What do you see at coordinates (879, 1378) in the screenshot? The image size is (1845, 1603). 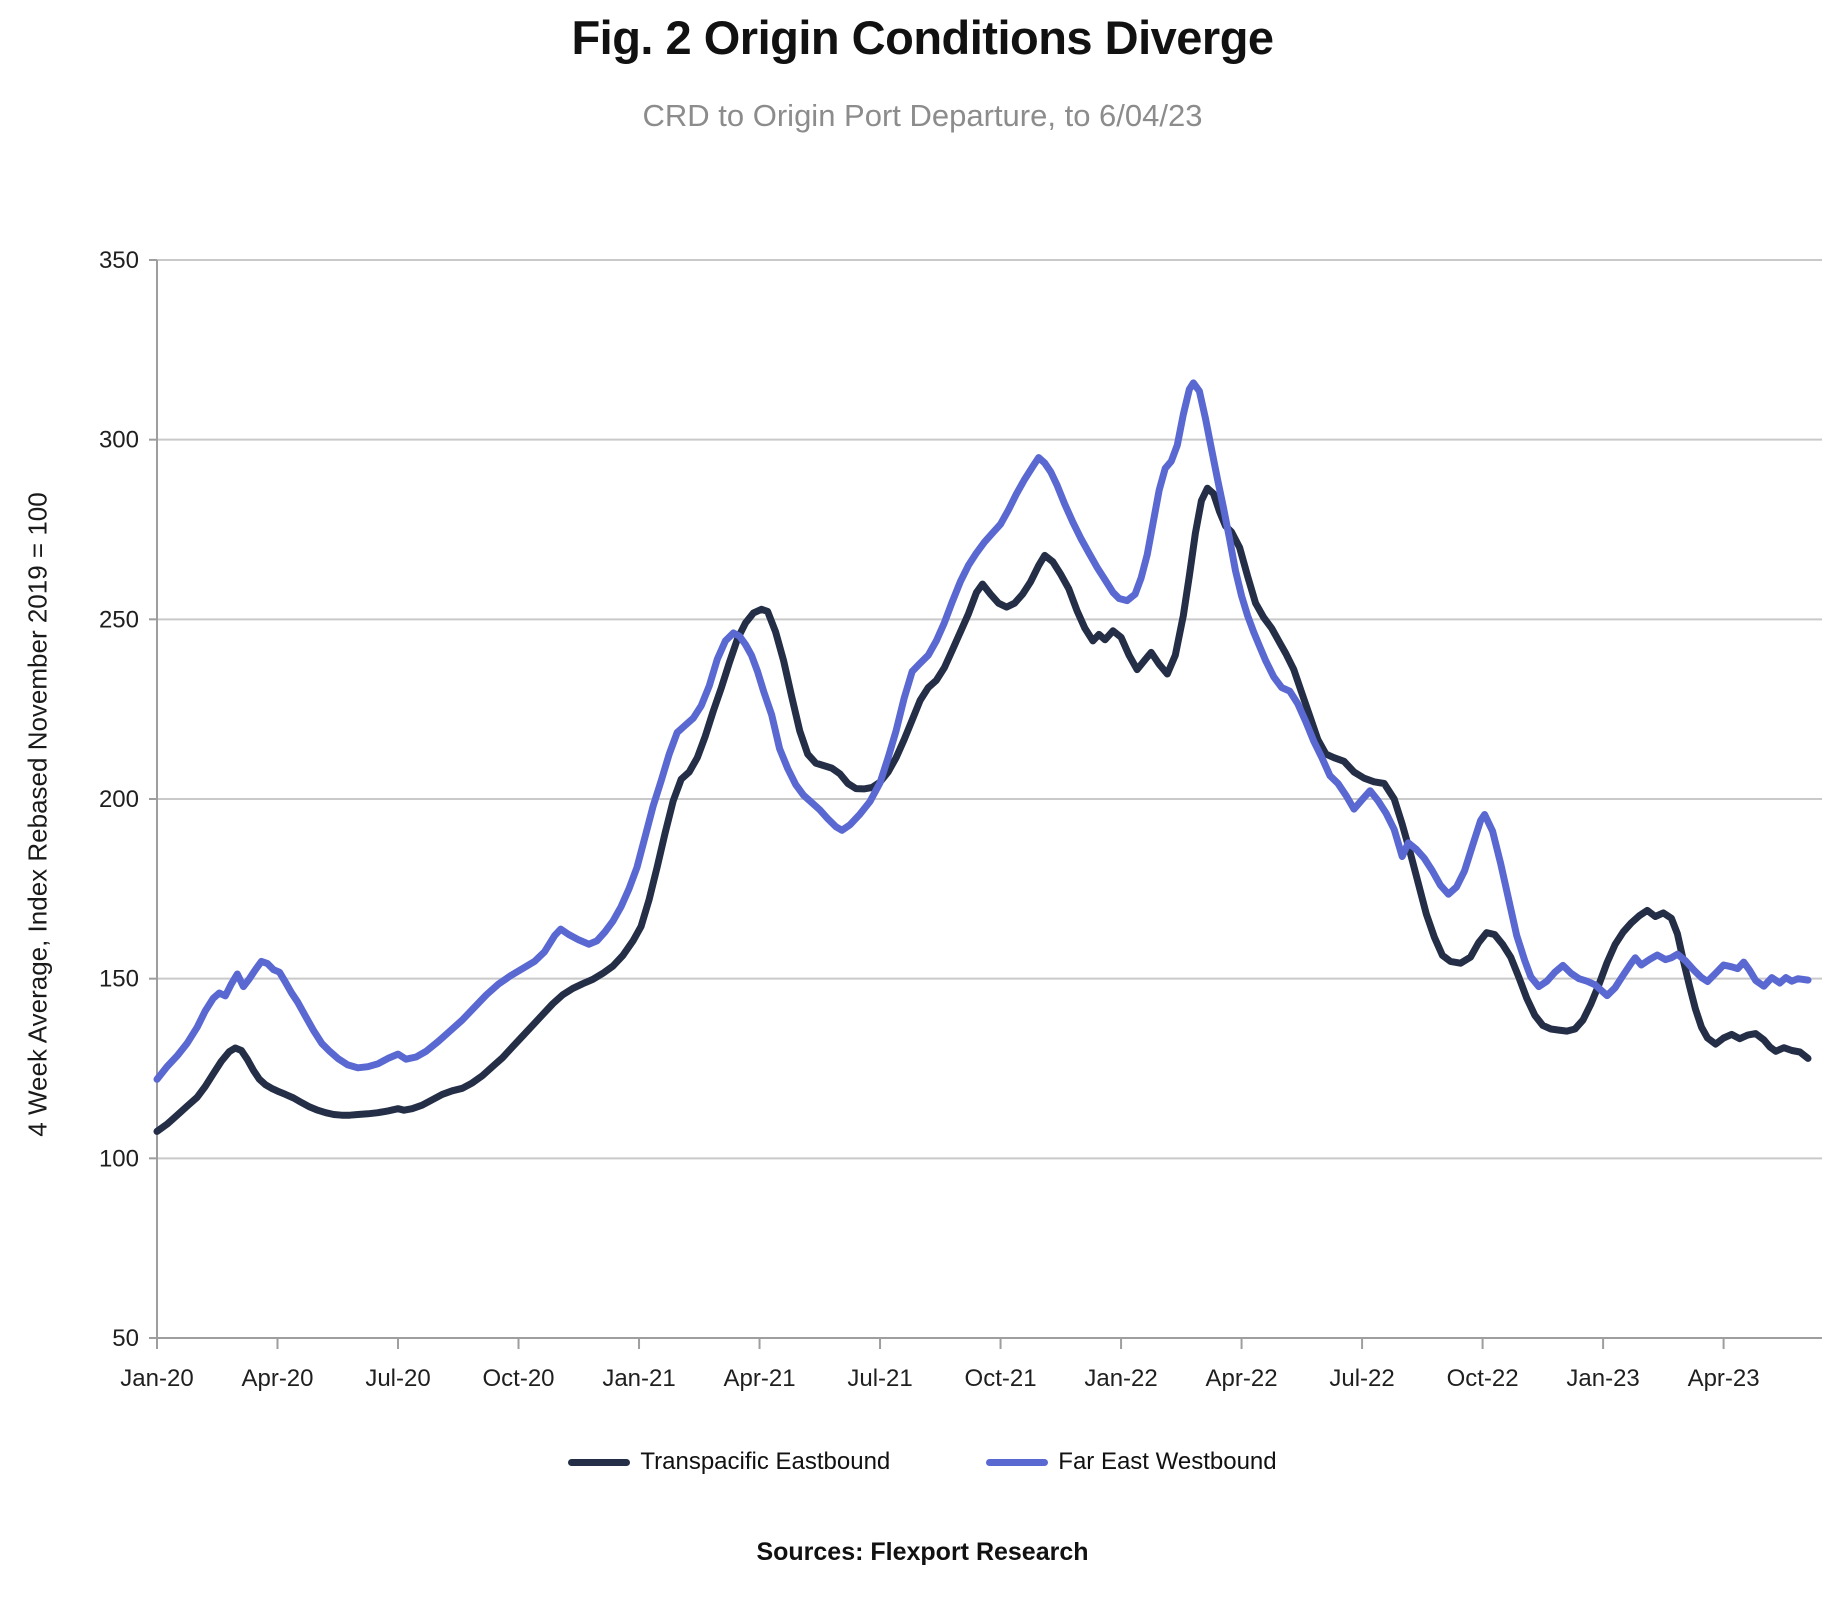 I see `x-tick-label: Jul-21` at bounding box center [879, 1378].